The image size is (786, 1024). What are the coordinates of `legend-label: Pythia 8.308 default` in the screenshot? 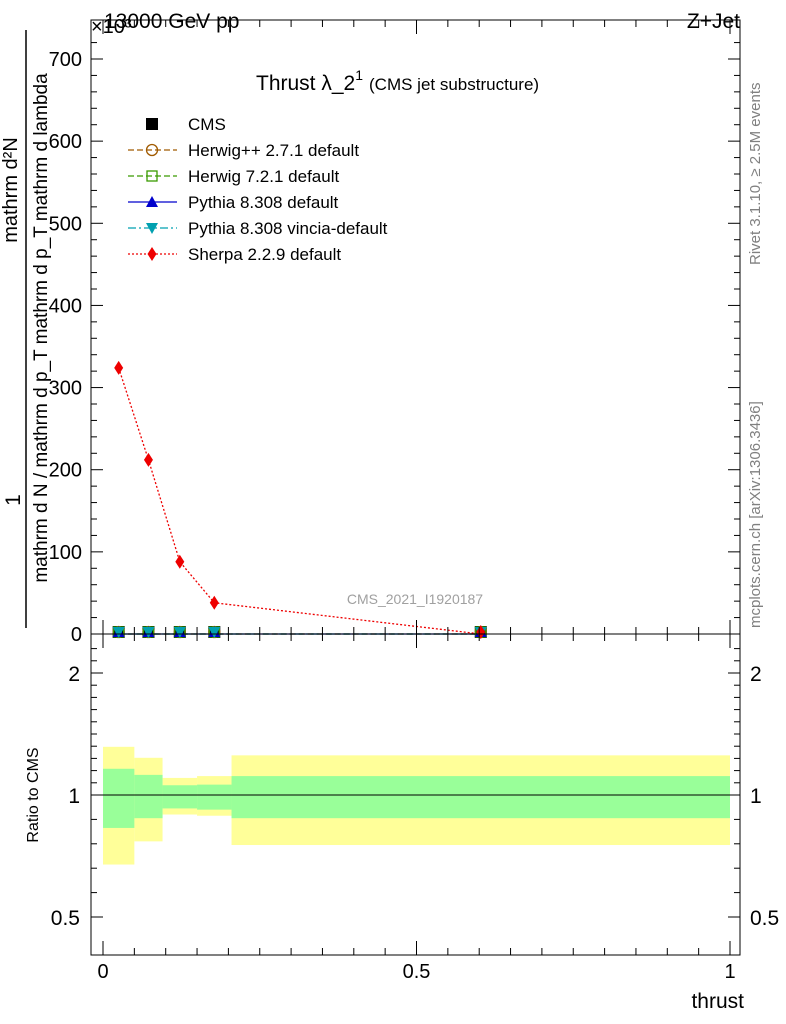 It's located at (263, 202).